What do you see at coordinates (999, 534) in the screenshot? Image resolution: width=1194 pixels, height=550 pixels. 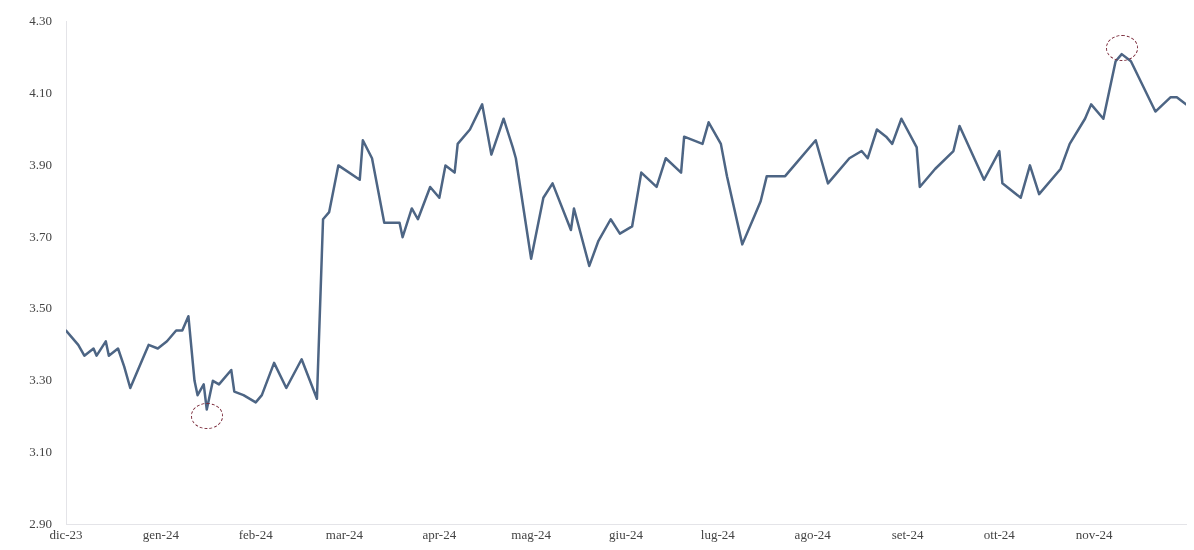 I see `x-tick-label: ott-24` at bounding box center [999, 534].